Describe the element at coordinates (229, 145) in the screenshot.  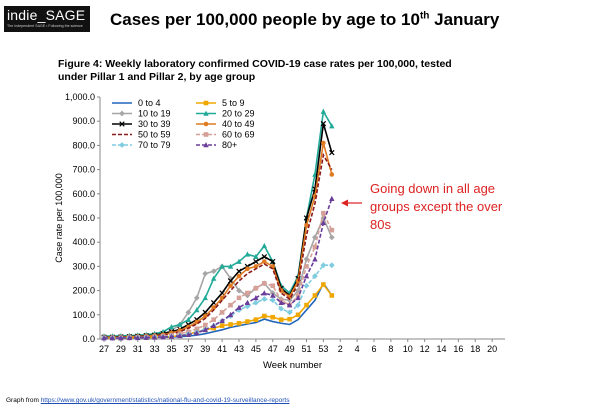
I see `legend-label: 80+` at that location.